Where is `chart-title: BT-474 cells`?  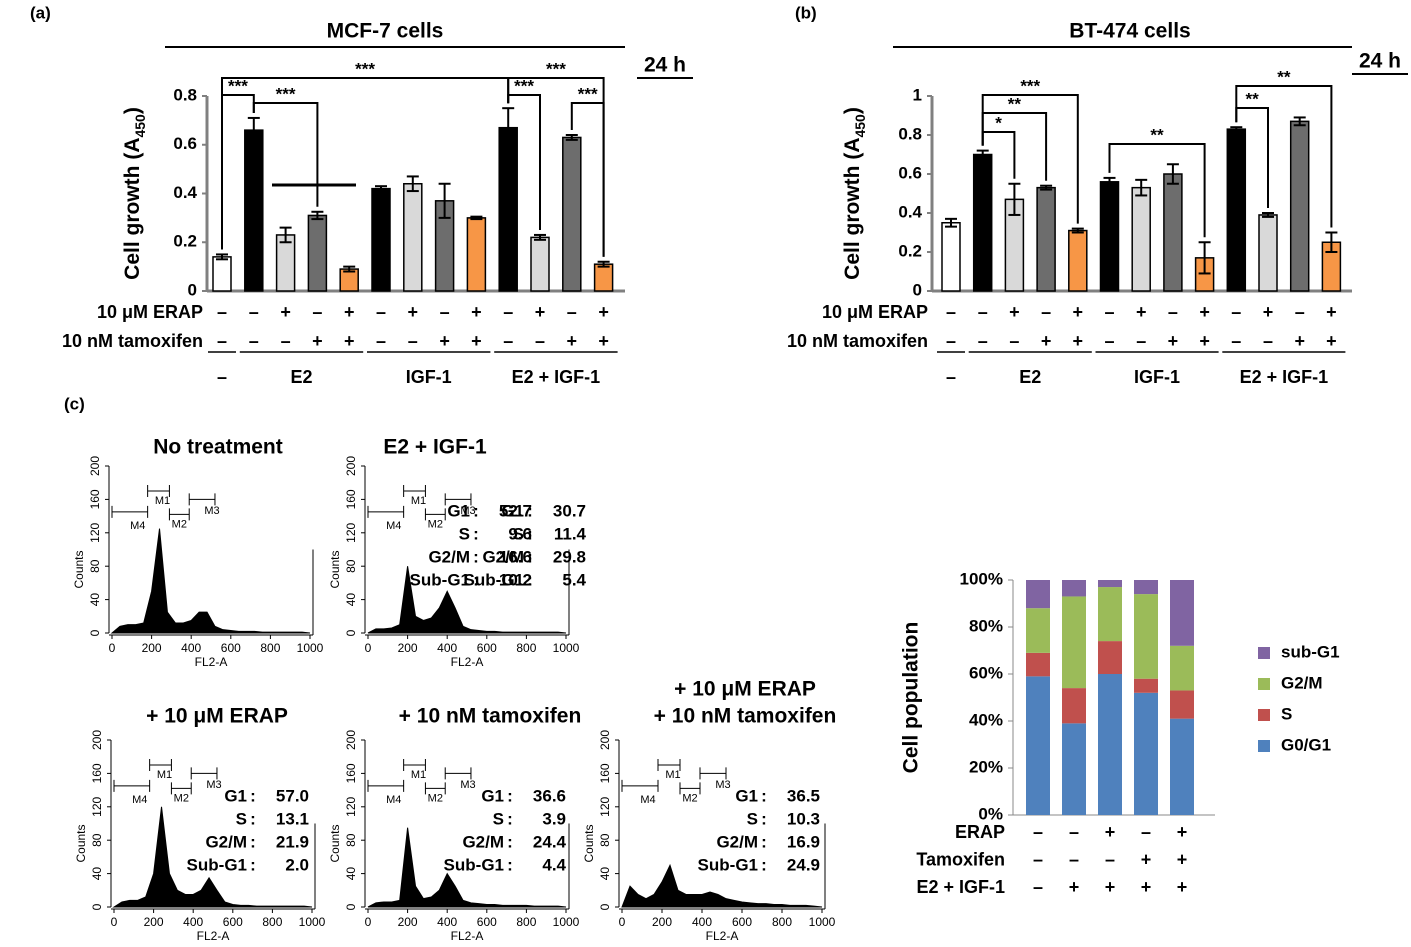
chart-title: BT-474 cells is located at coordinates (1129, 31).